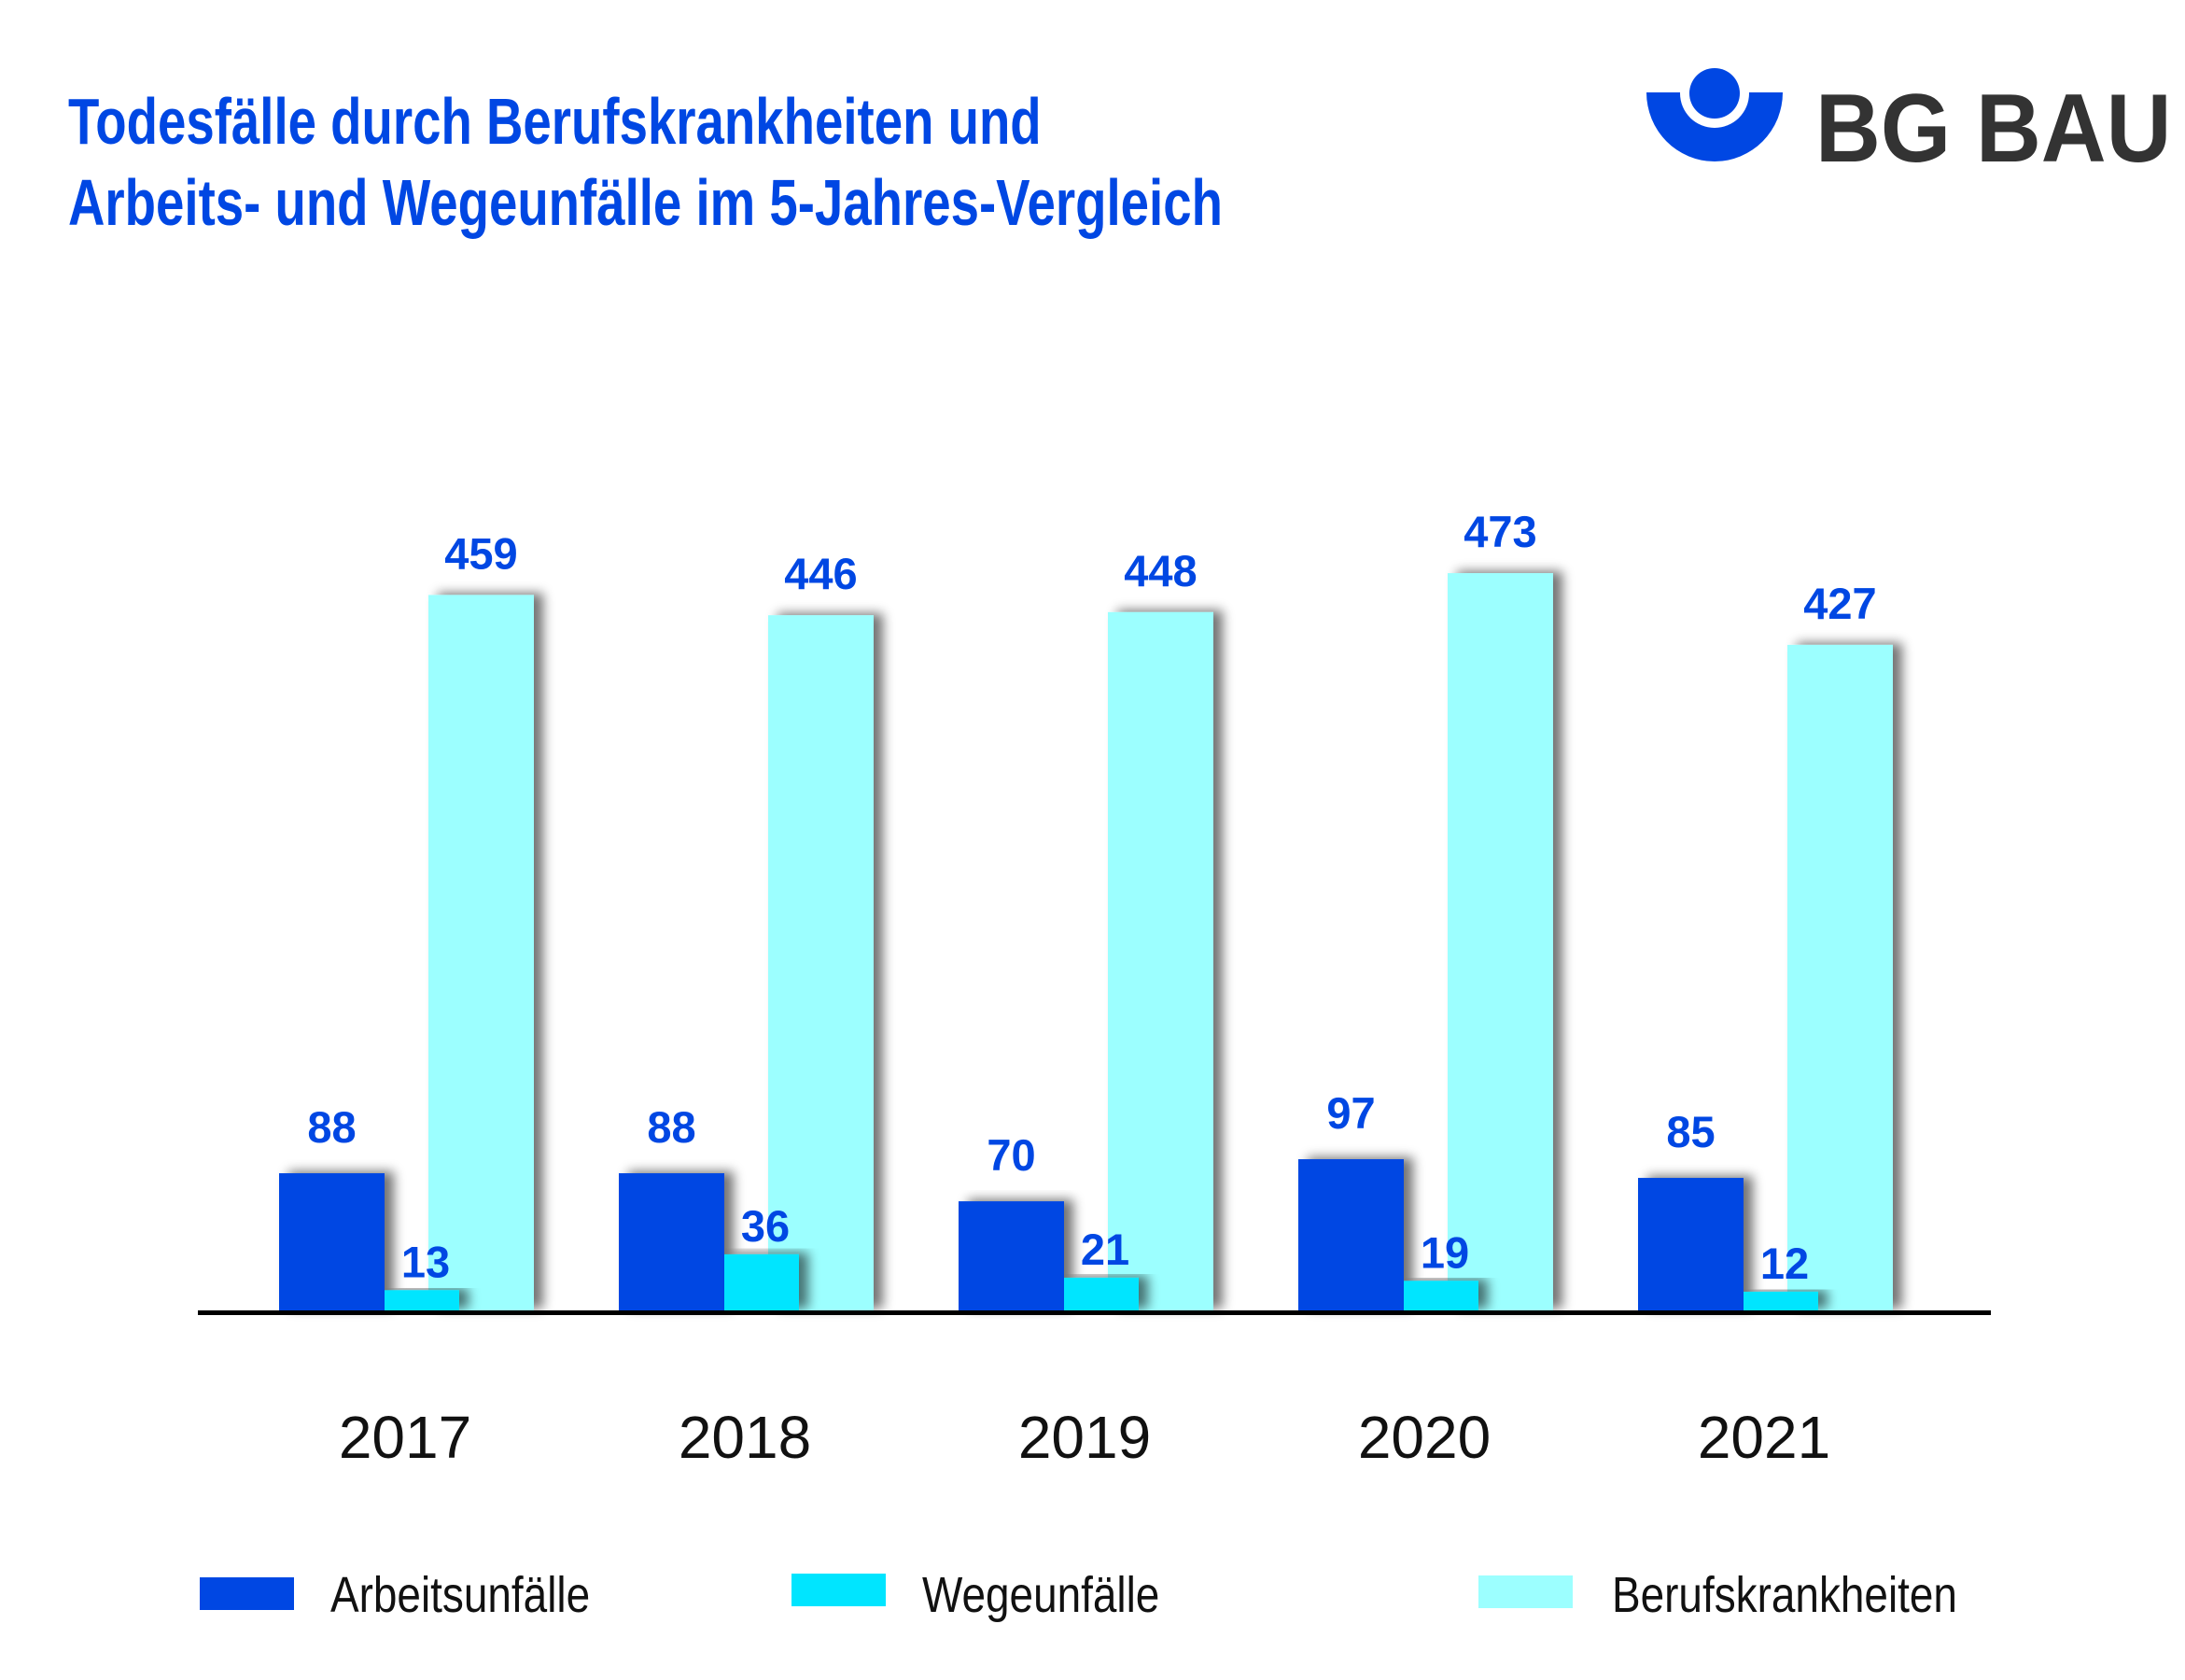 The image size is (2185, 1680). I want to click on bar-arbeitsunfaelle-2017, so click(332, 1241).